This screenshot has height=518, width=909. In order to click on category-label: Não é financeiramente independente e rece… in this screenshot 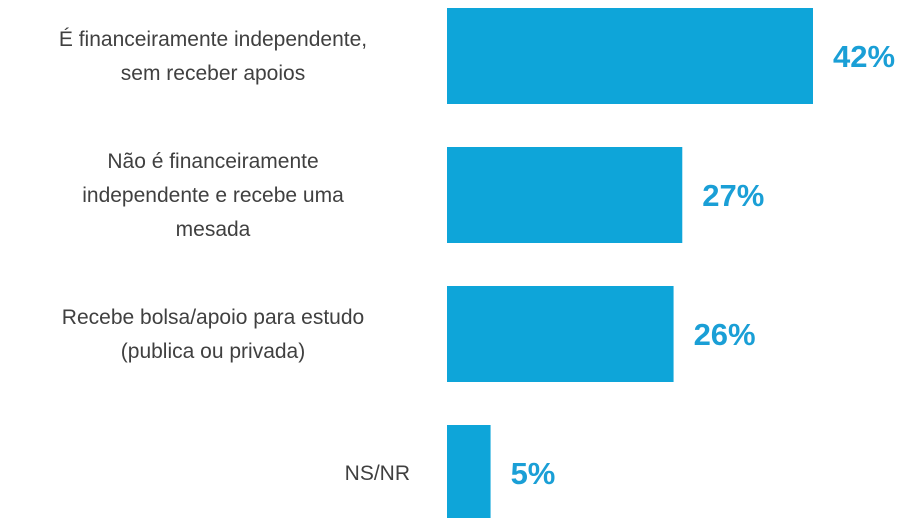, I will do `click(213, 195)`.